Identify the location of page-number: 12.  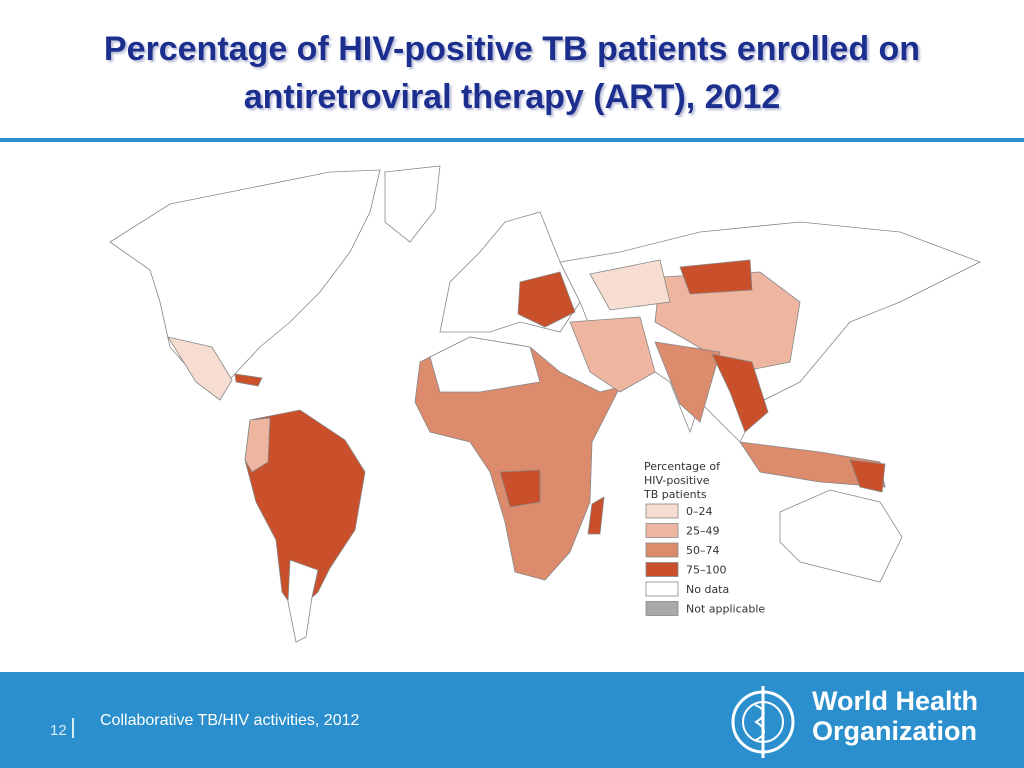
(58, 730).